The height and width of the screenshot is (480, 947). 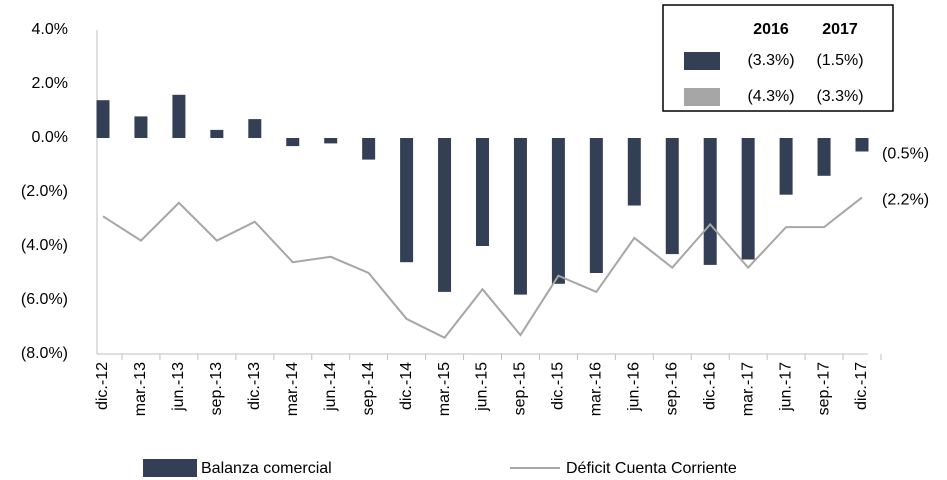 What do you see at coordinates (747, 389) in the screenshot?
I see `x-tick-label: mar.-17` at bounding box center [747, 389].